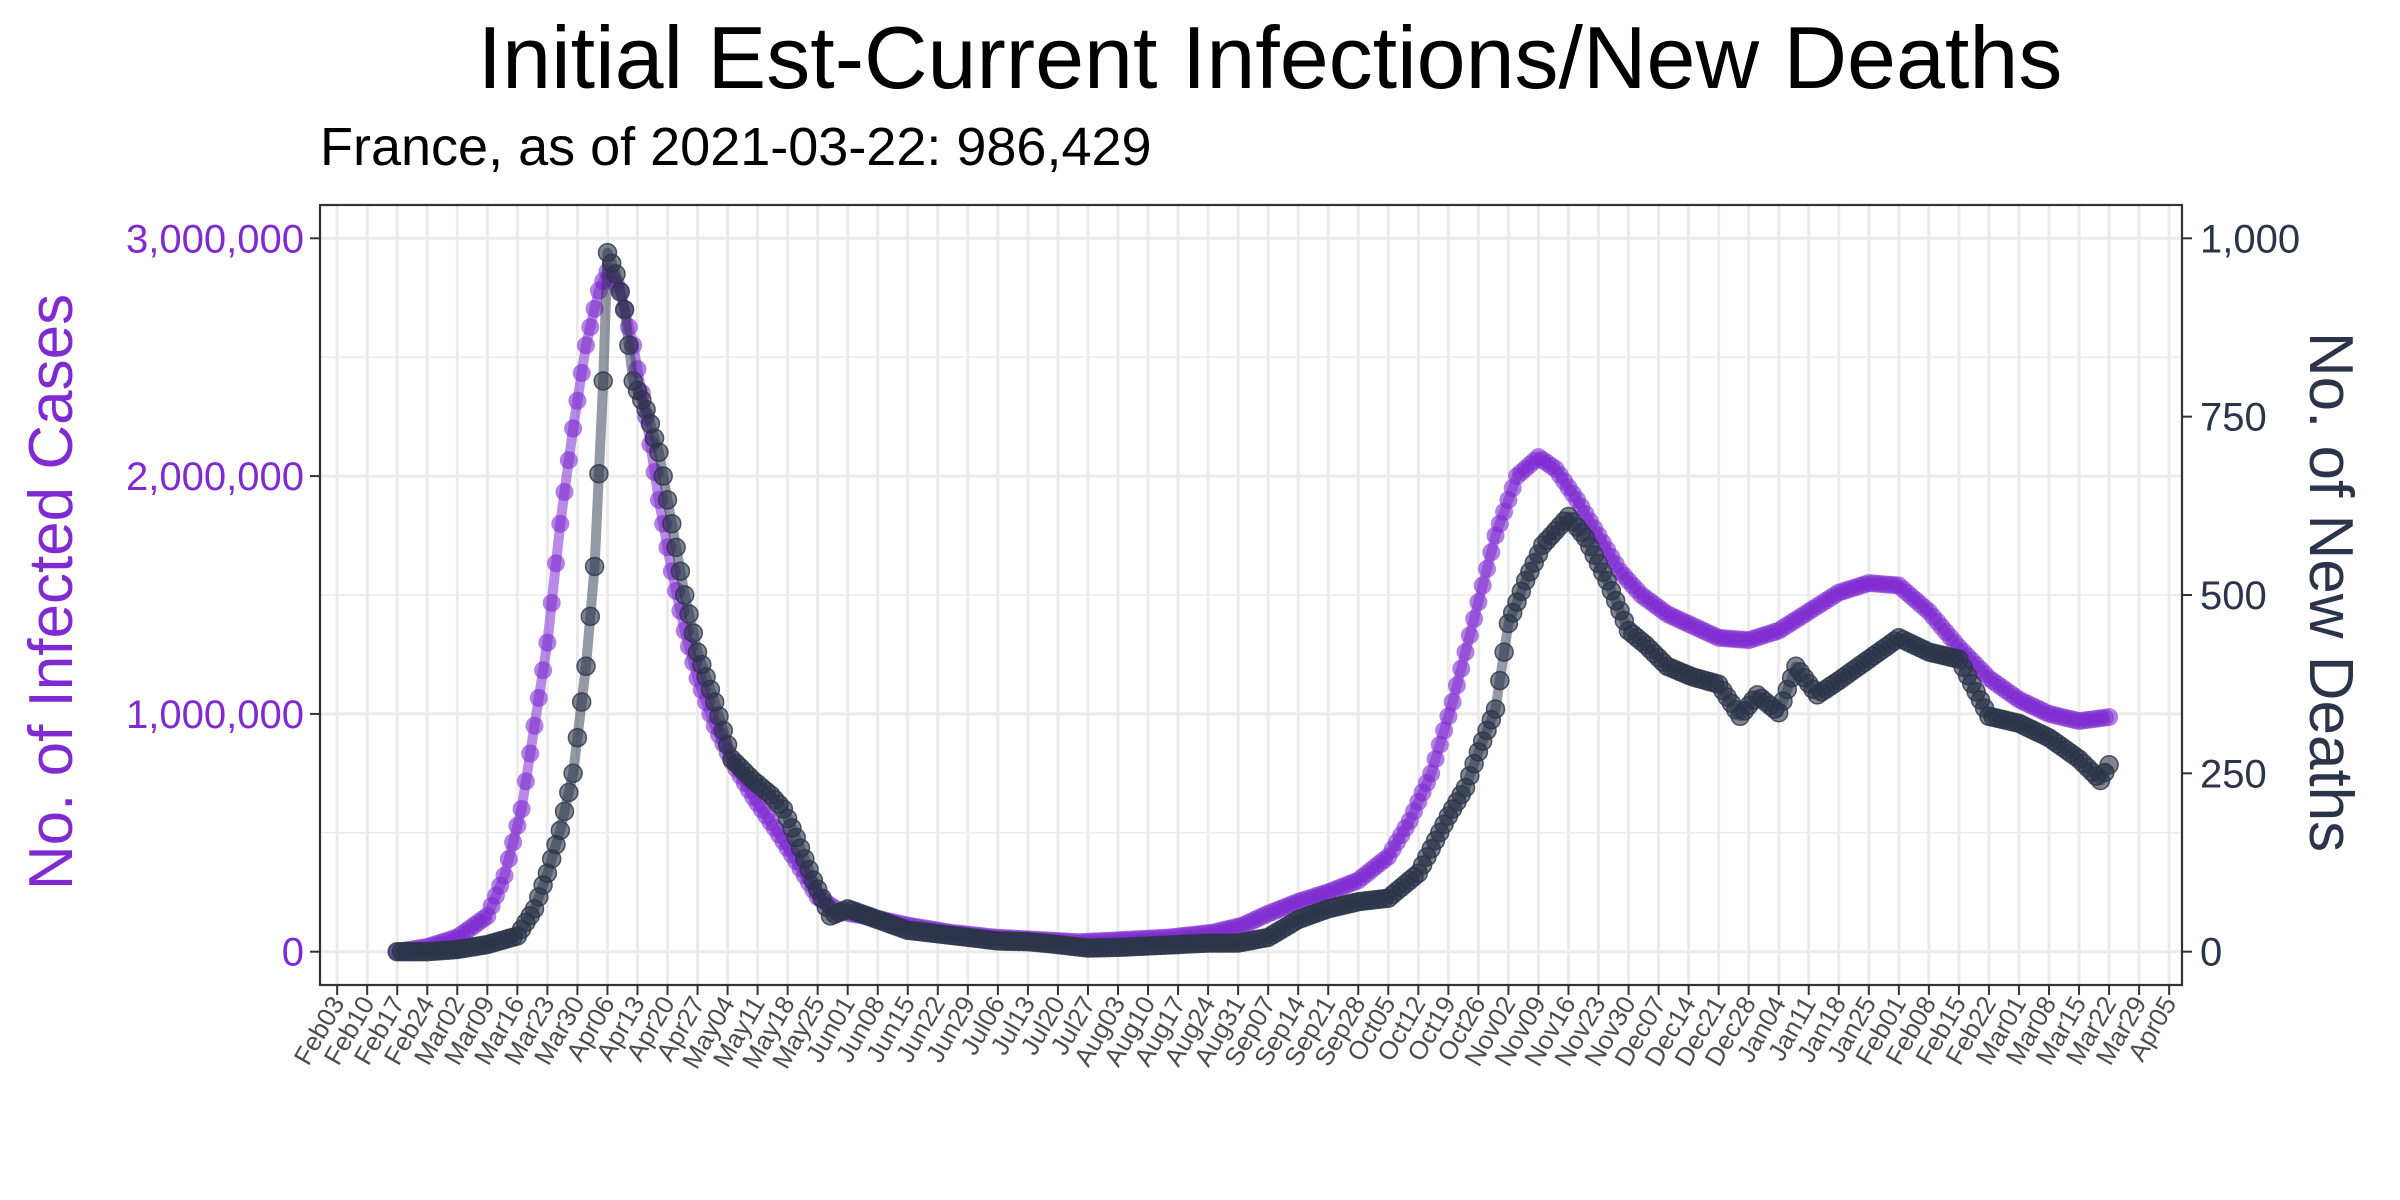  Describe the element at coordinates (215, 239) in the screenshot. I see `y-axis-left-tick-label: 3,000,000` at that location.